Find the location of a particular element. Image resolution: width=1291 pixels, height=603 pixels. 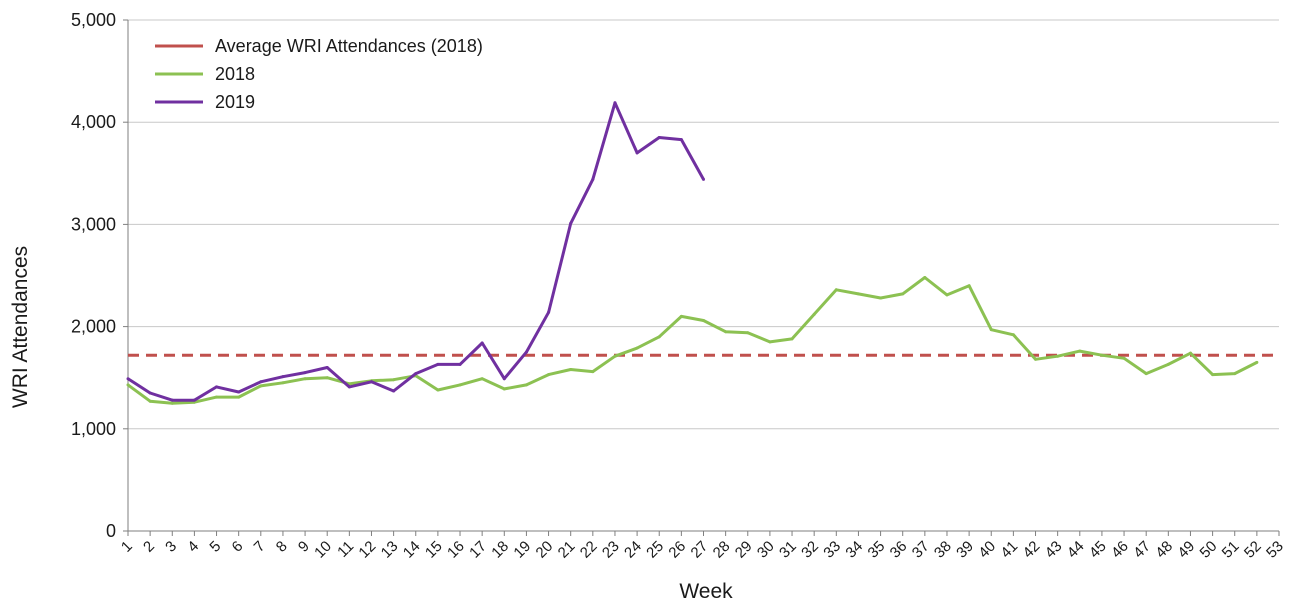

y-tick-label: 2,000 is located at coordinates (93, 327).